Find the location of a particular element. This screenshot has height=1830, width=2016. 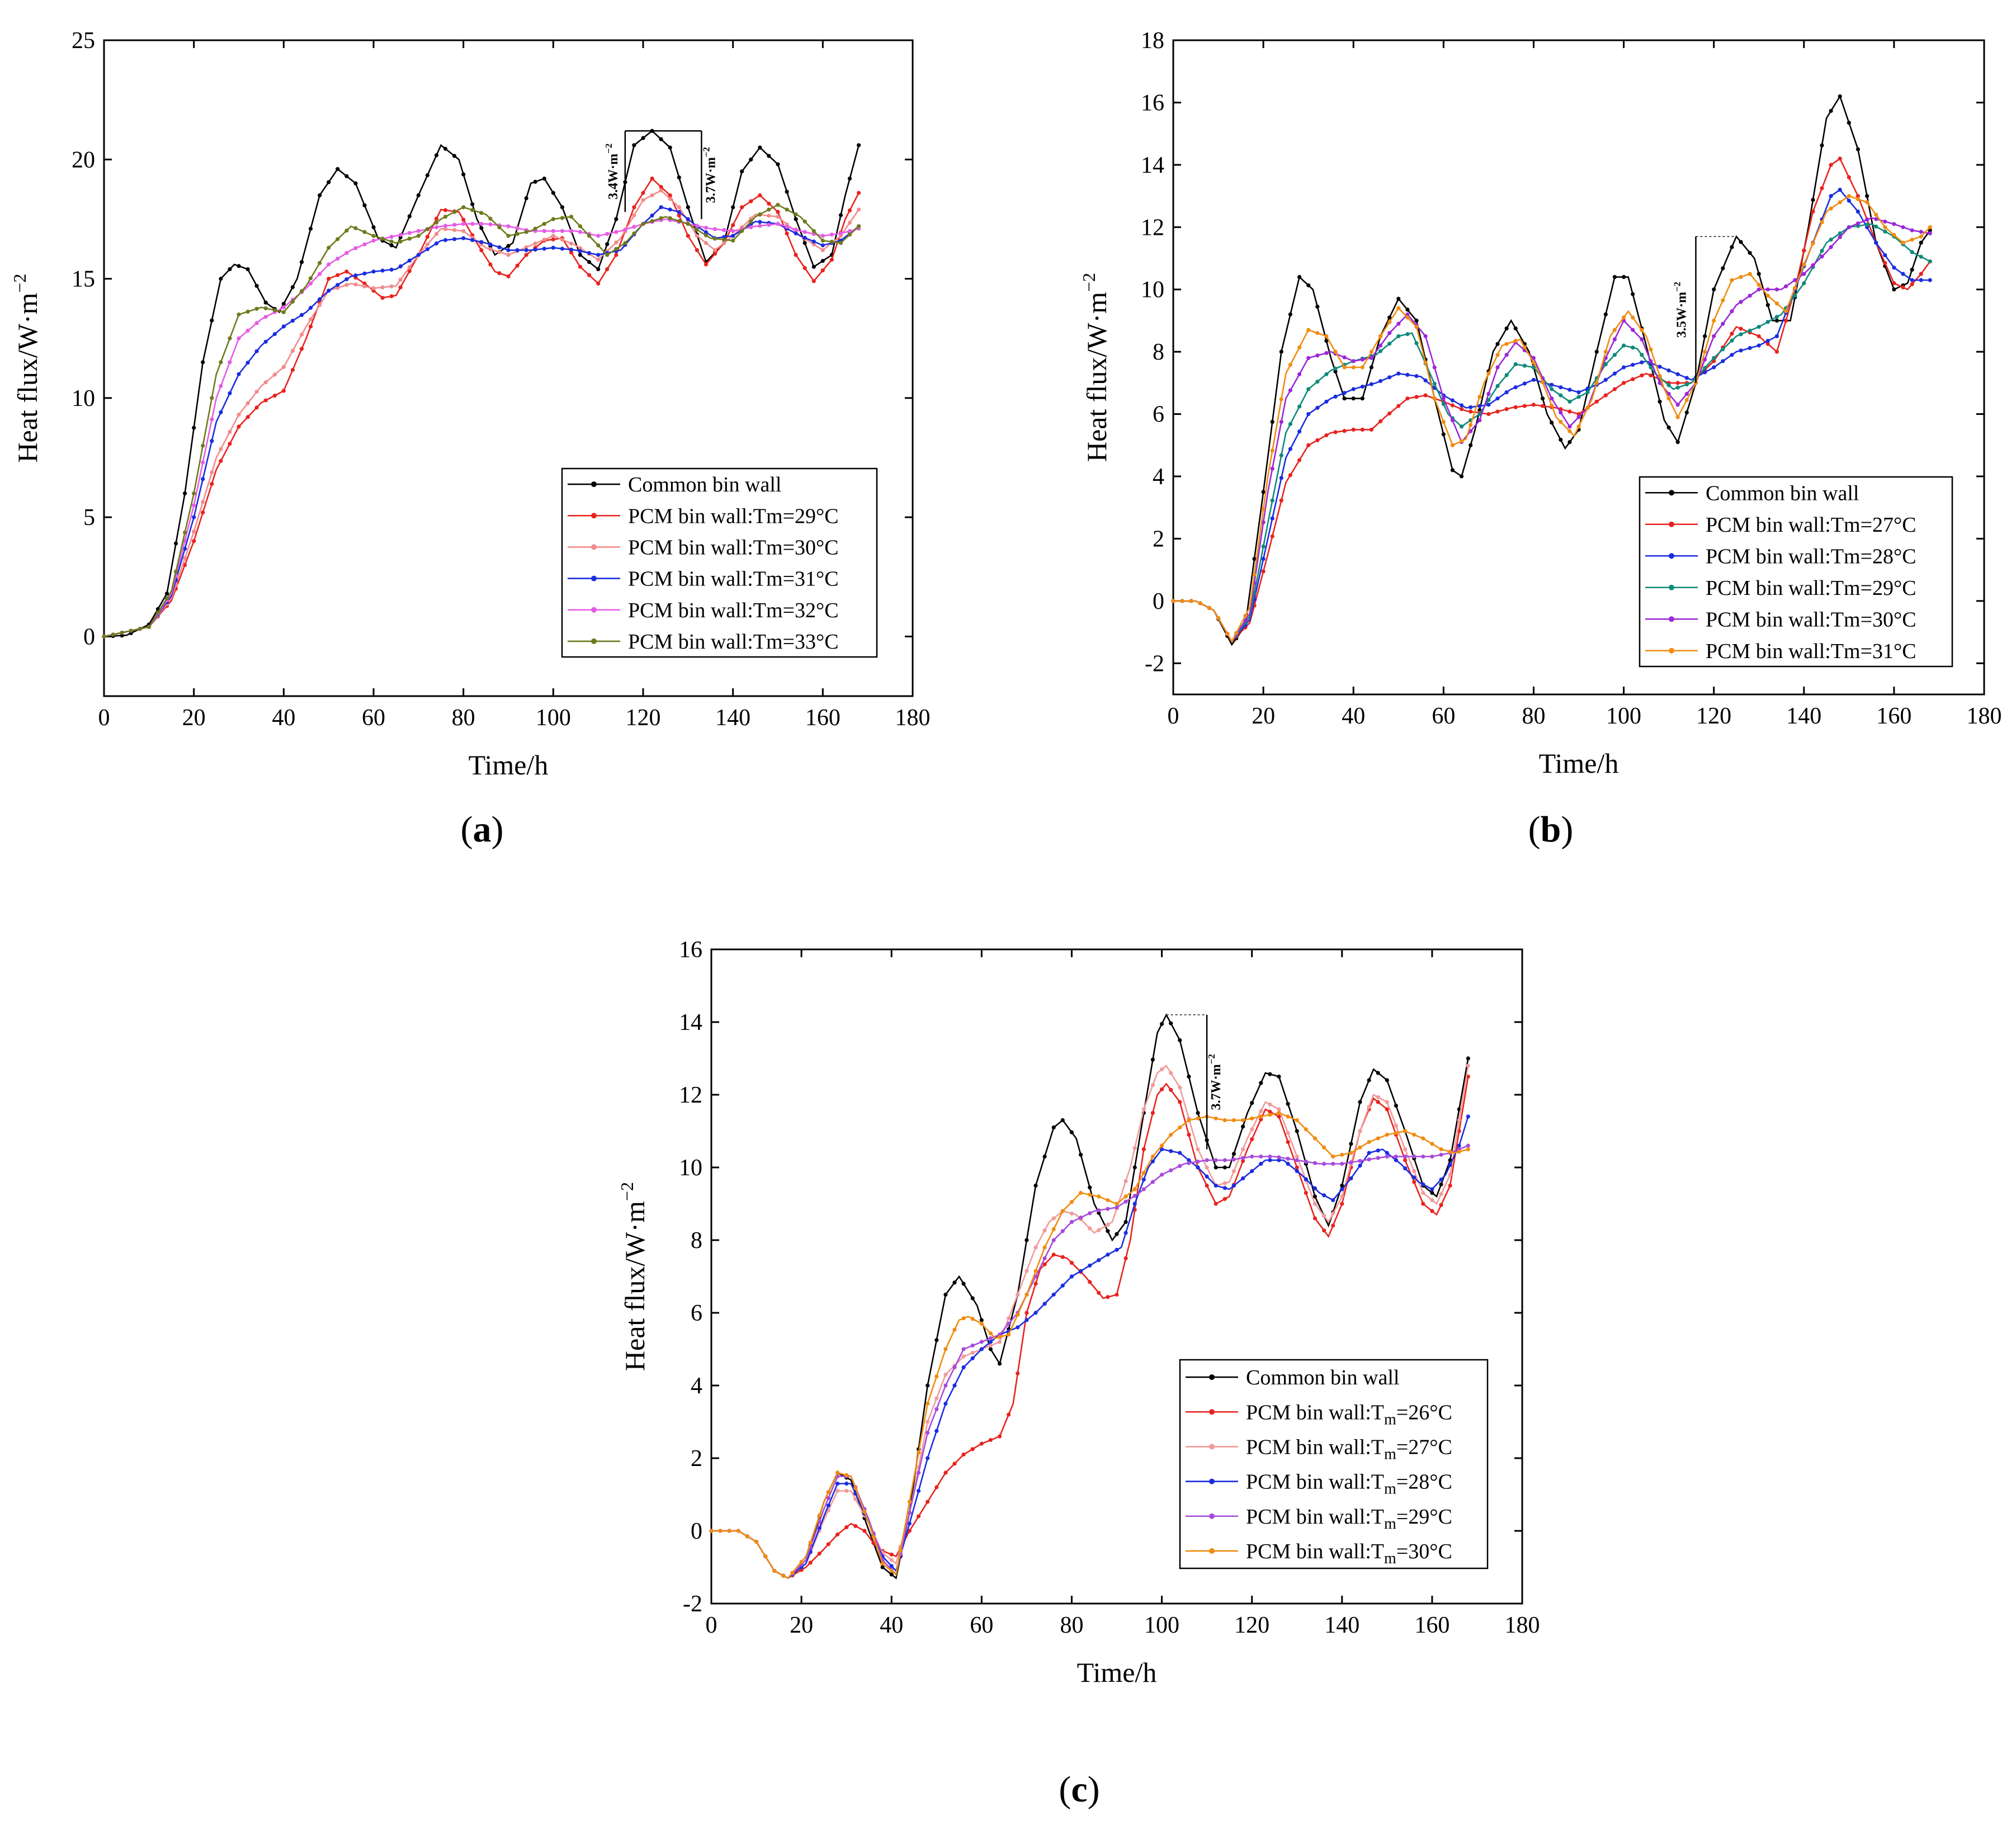

x-tick-label: 100 is located at coordinates (1161, 1625).